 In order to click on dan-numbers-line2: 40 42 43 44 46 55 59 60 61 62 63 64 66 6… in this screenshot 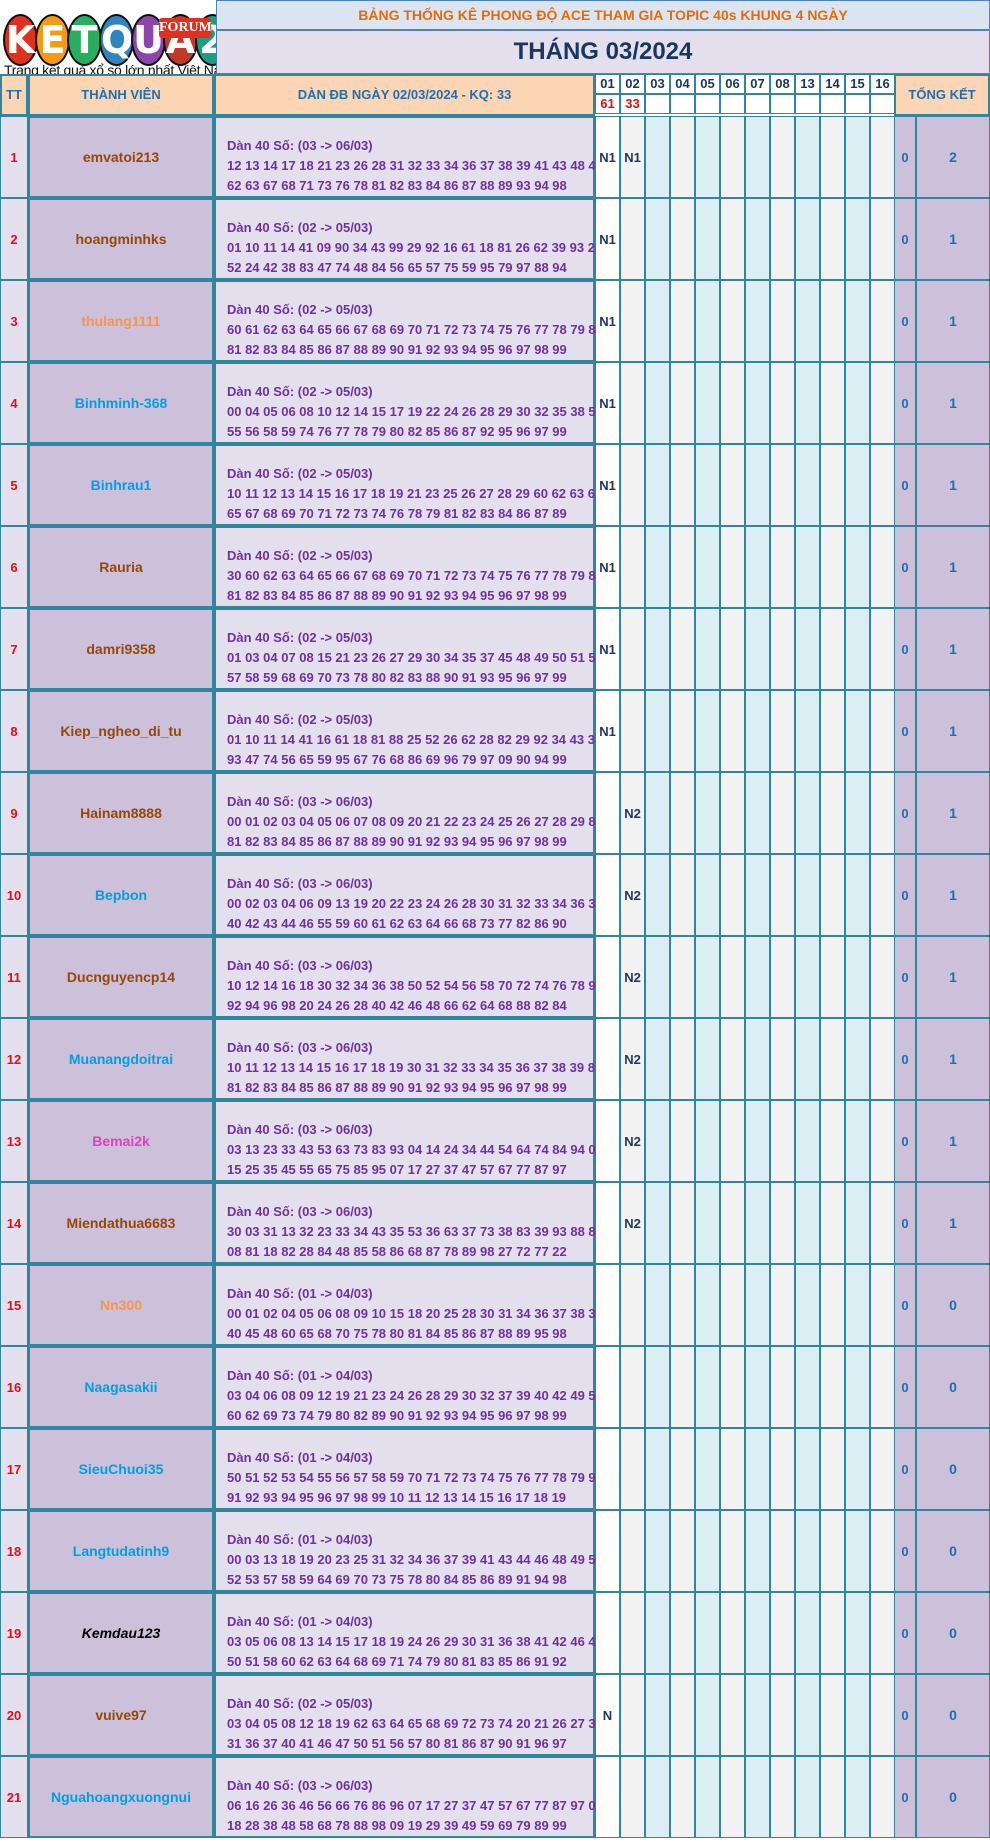, I will do `click(397, 923)`.